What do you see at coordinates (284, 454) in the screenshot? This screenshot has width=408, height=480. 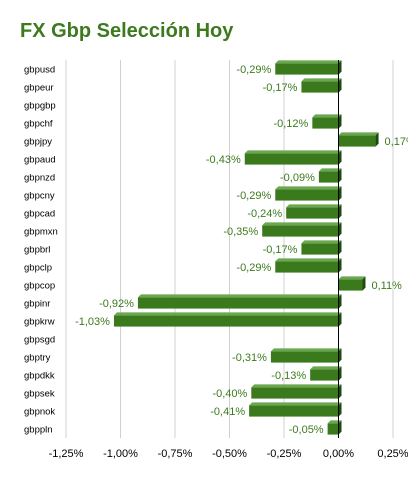 I see `x-tick-label: -0,25%` at bounding box center [284, 454].